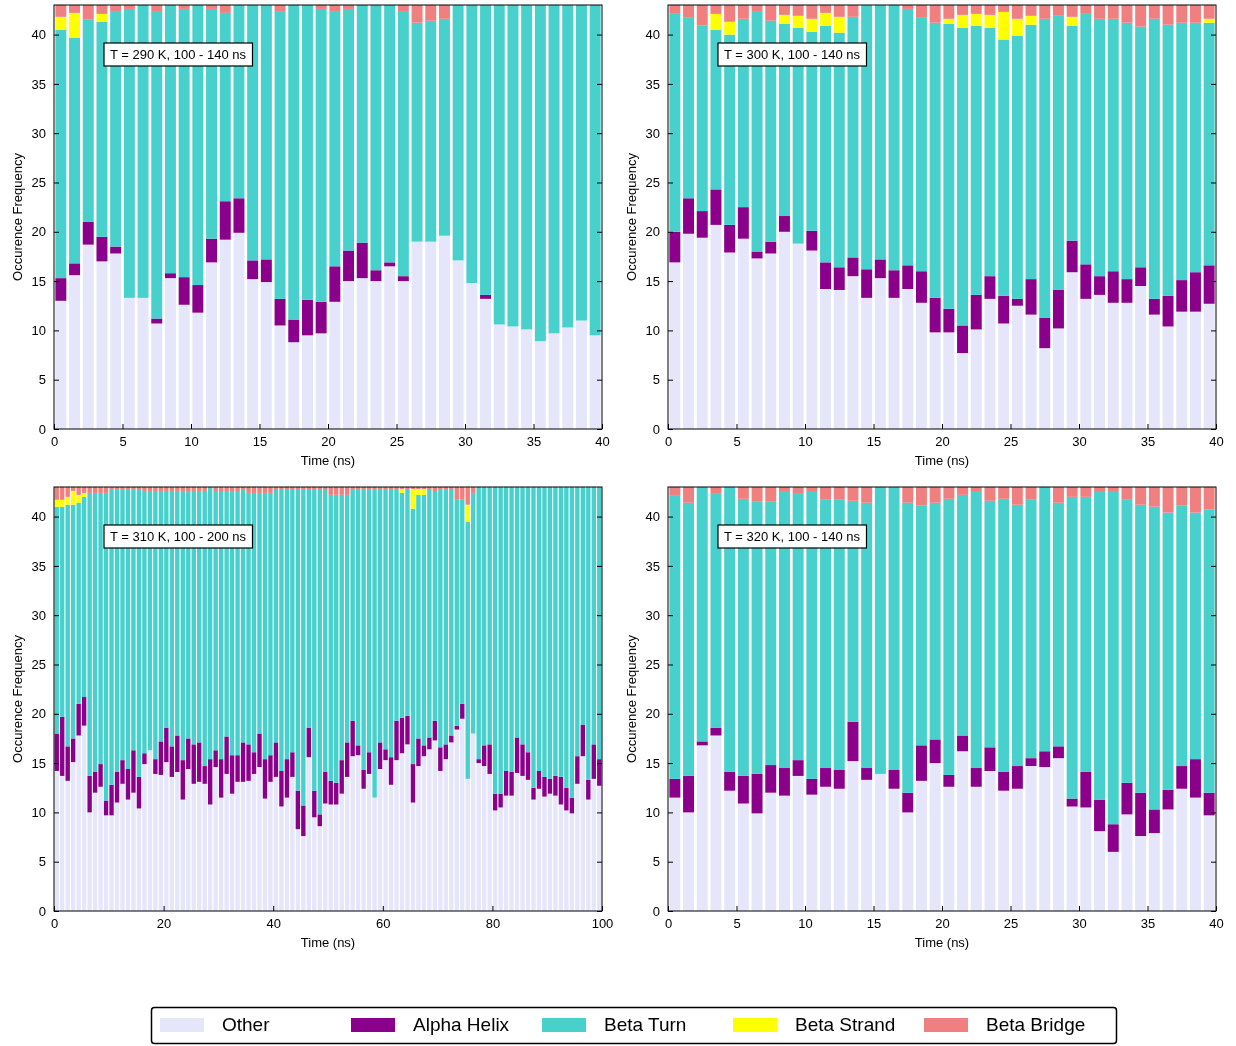 The image size is (1236, 1046). What do you see at coordinates (461, 1024) in the screenshot?
I see `legend-label: Alpha Helix` at bounding box center [461, 1024].